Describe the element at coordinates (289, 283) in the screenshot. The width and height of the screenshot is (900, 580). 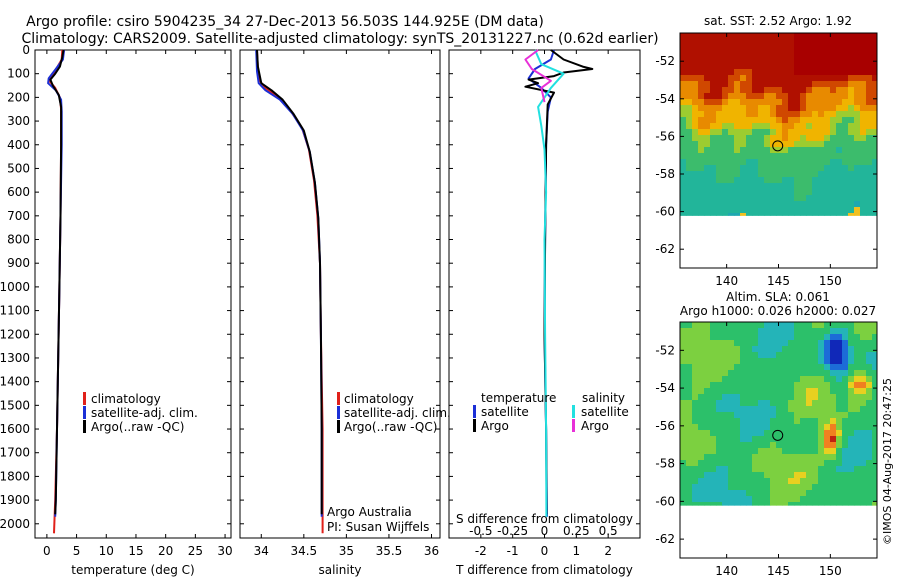
I see `series-line` at that location.